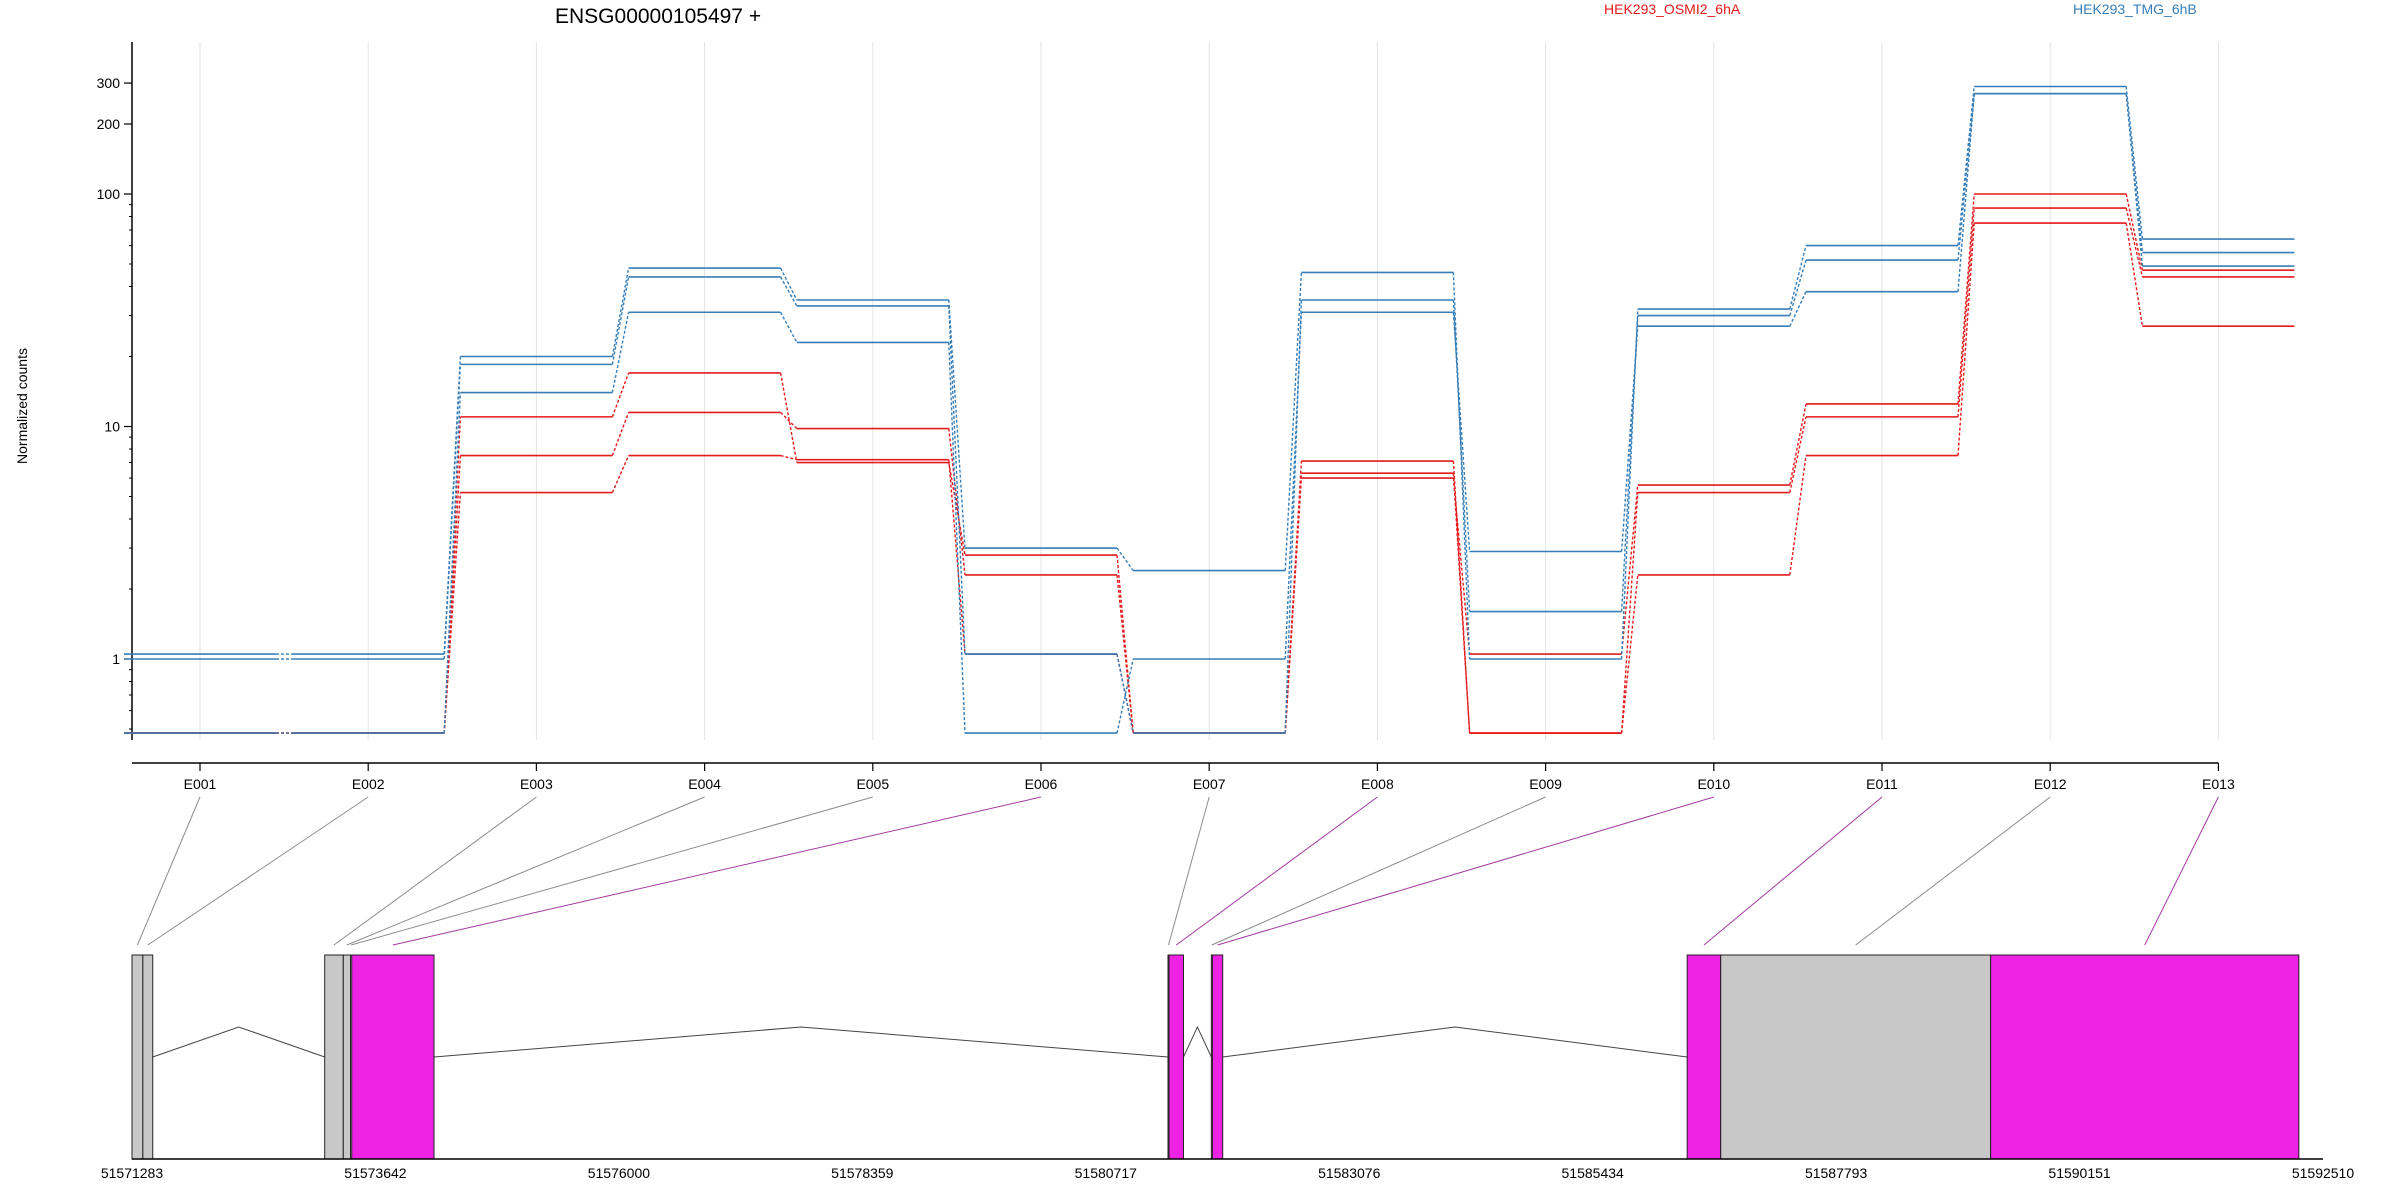 The height and width of the screenshot is (1200, 2400). I want to click on connector-e005, so click(611, 871).